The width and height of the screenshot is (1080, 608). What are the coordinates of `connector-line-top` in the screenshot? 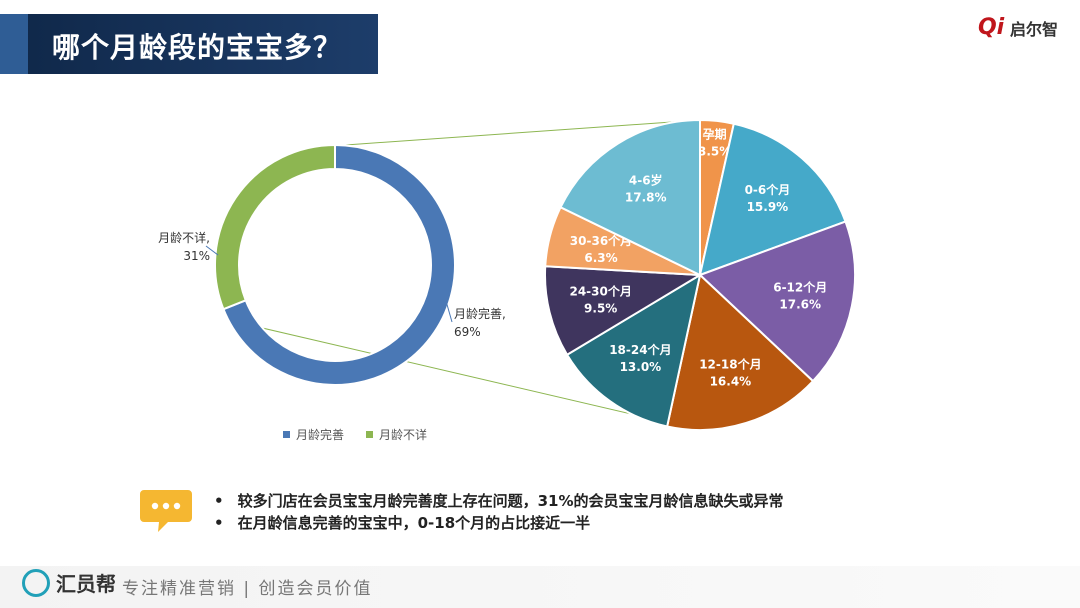 It's located at (521, 132).